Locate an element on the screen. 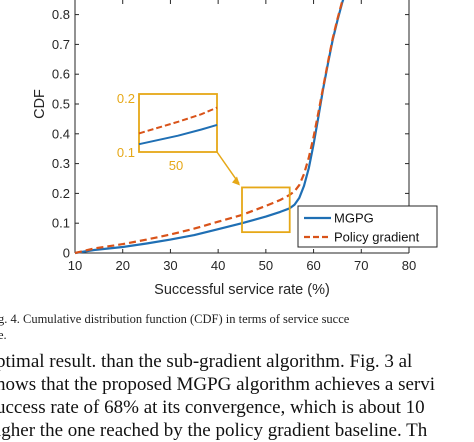  y-tick-label: 0.7 is located at coordinates (61, 44).